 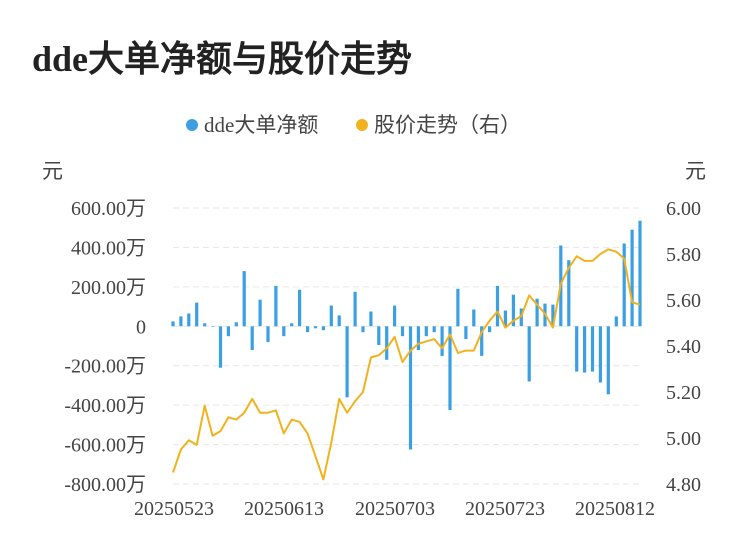 I want to click on y-right-tick-label: 6.00, so click(x=683, y=209).